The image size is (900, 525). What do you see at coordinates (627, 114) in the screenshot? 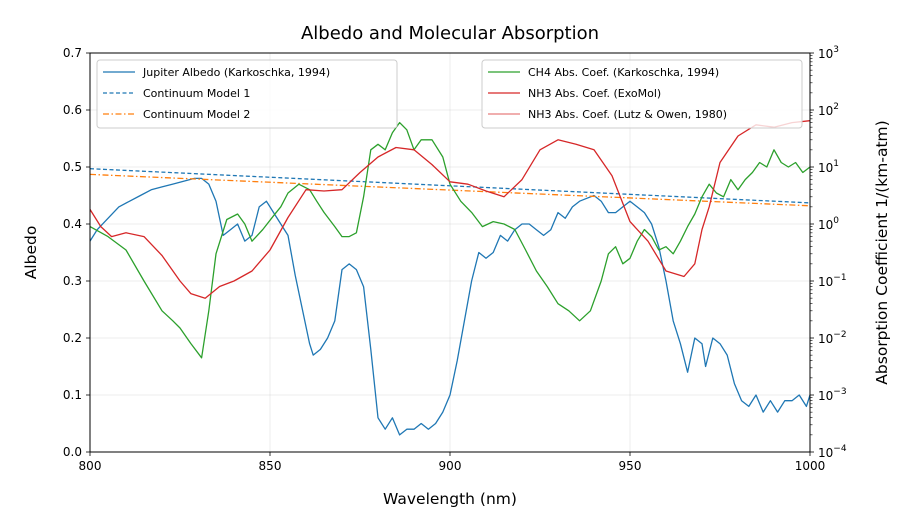
I see `legend-label: NH3 Abs. Coef. (Lutz & Owen, 1980)` at bounding box center [627, 114].